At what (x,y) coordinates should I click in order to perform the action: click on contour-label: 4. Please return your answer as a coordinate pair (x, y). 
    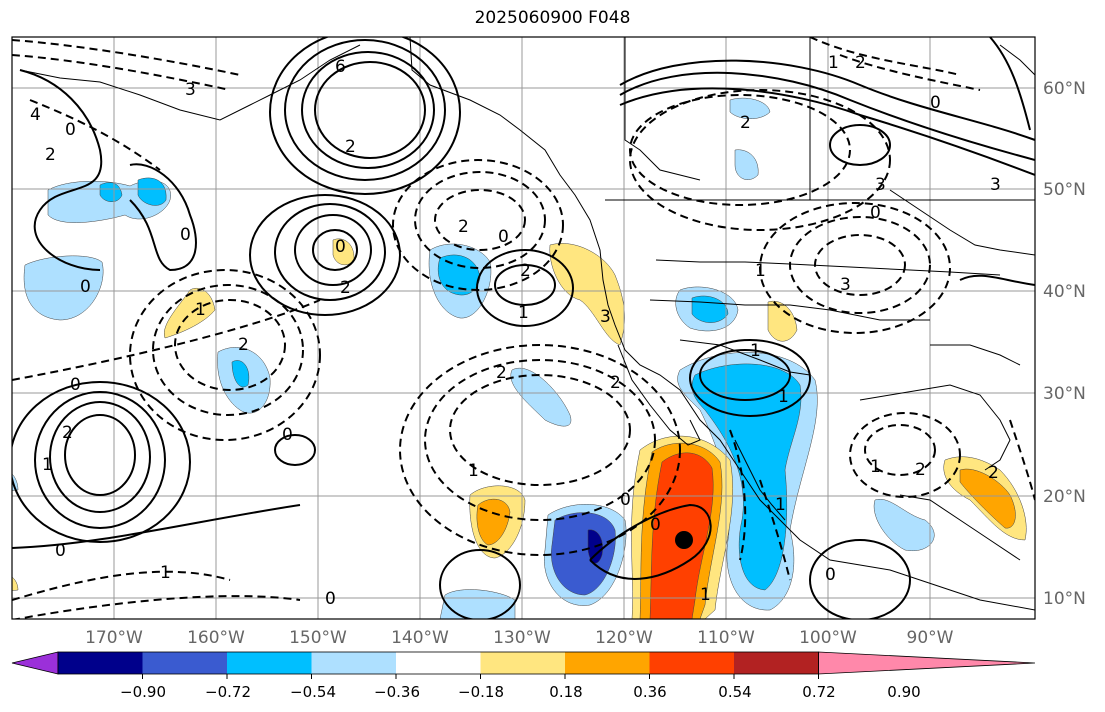
    Looking at the image, I should click on (35, 115).